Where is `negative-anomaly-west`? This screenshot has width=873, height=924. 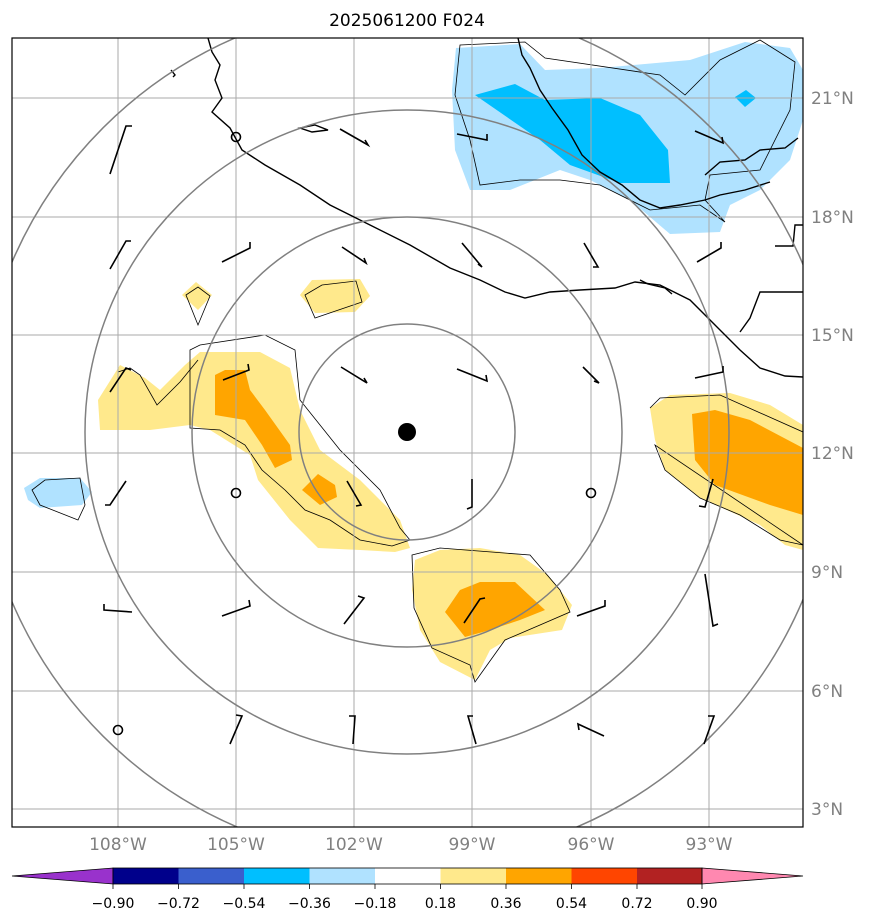 negative-anomaly-west is located at coordinates (58, 493).